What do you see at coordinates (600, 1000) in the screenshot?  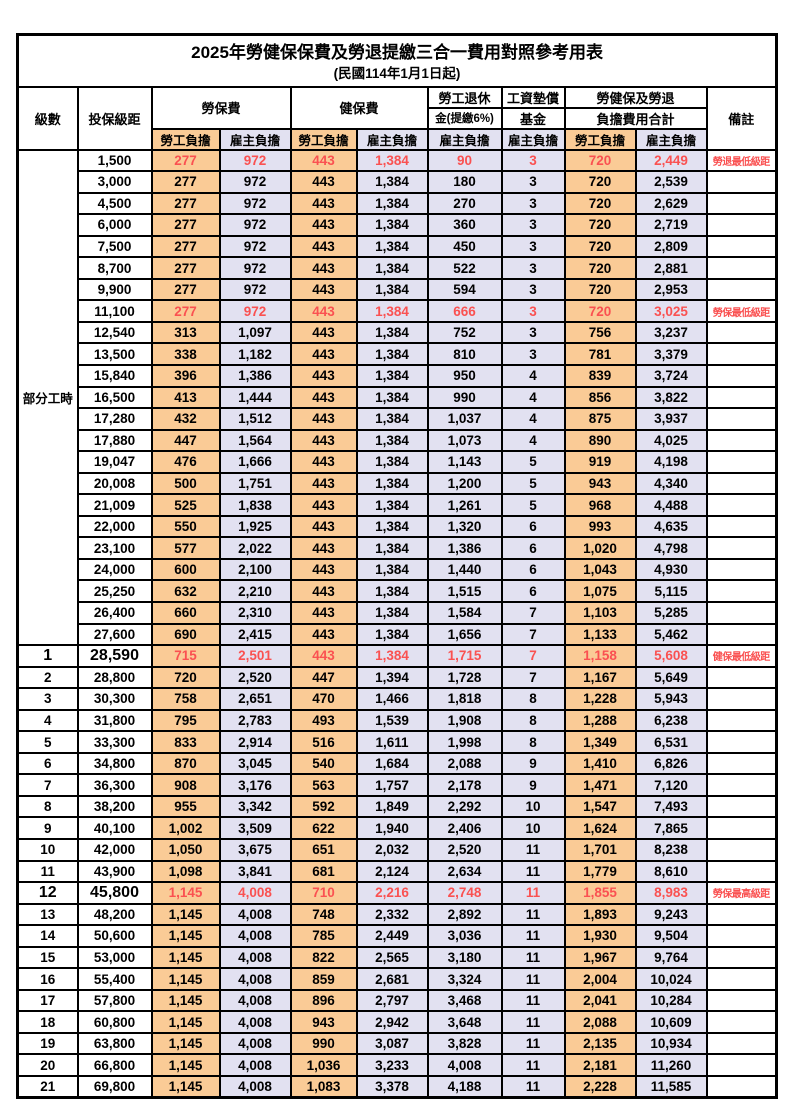 I see `total-employee-cell: 2,041` at bounding box center [600, 1000].